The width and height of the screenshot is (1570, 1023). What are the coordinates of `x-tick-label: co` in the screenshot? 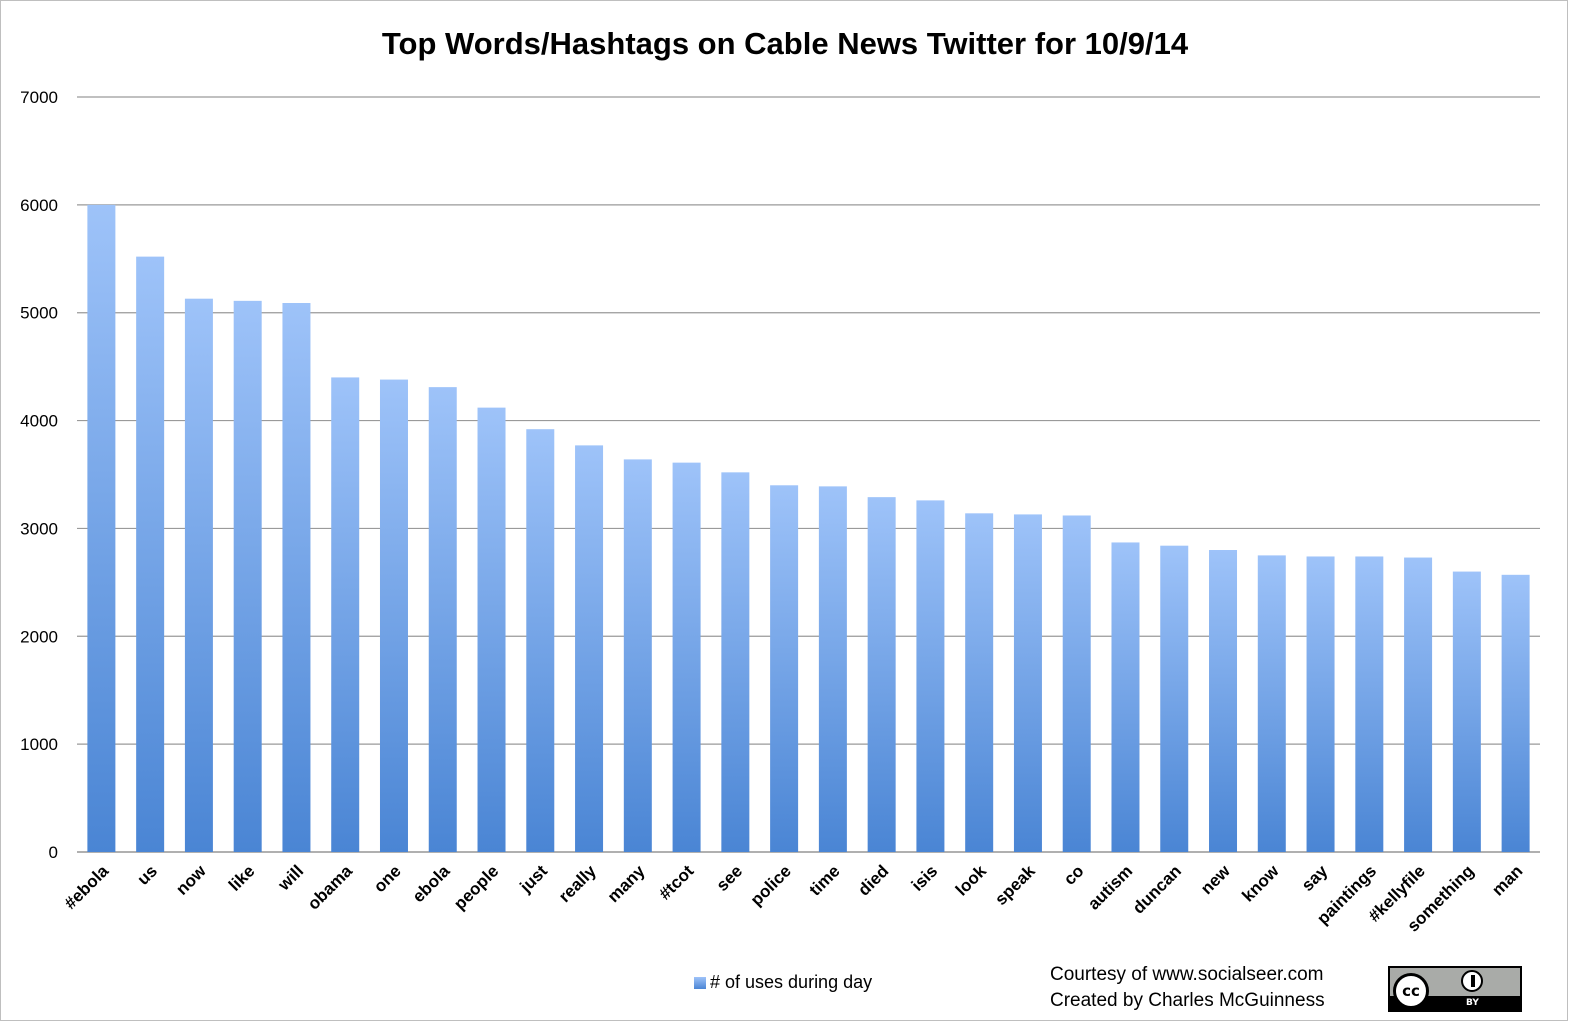 It's located at (1073, 874).